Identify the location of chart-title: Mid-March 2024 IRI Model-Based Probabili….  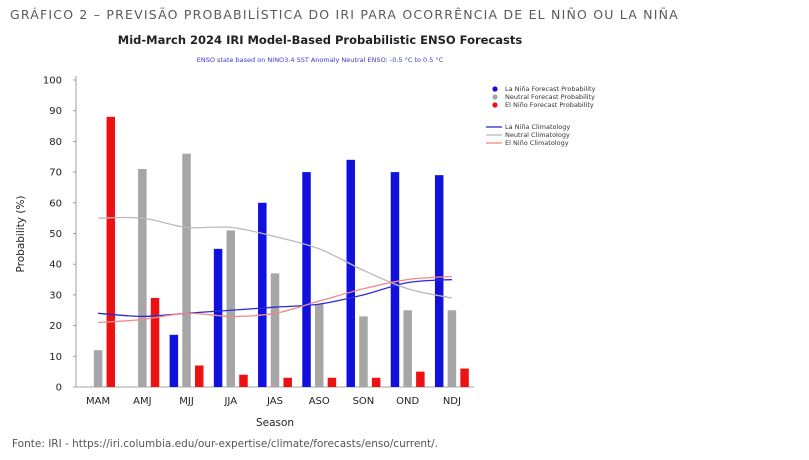
(320, 40).